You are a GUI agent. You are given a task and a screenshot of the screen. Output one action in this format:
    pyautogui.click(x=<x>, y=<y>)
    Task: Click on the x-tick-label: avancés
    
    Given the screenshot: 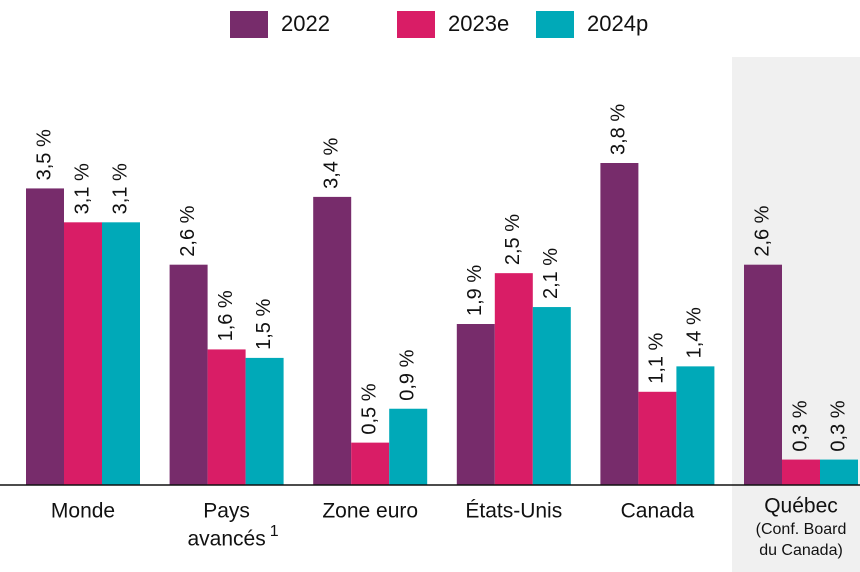 What is the action you would take?
    pyautogui.click(x=226, y=539)
    